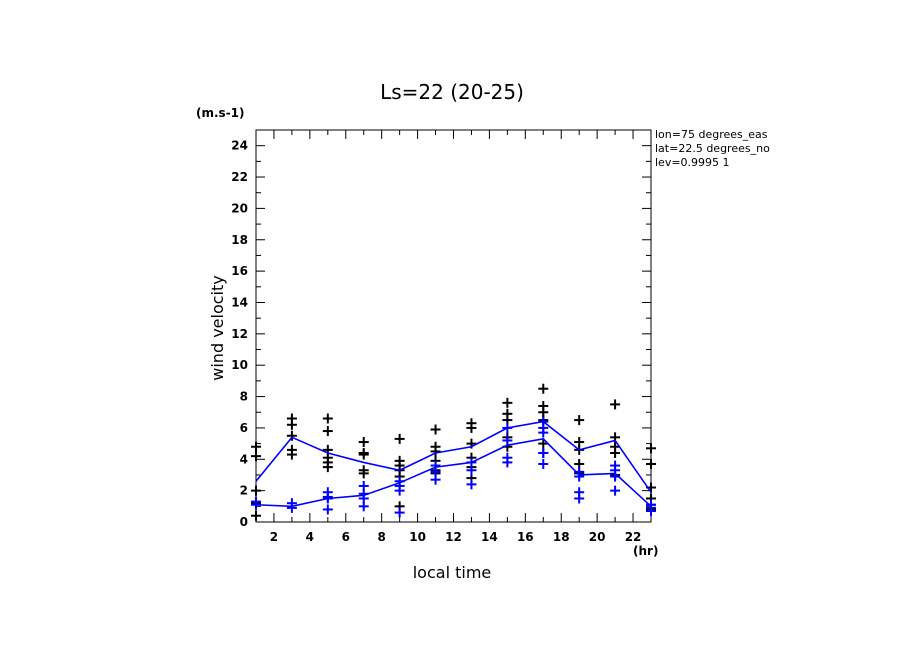 This screenshot has height=654, width=904. I want to click on x-tick-label: 8, so click(382, 537).